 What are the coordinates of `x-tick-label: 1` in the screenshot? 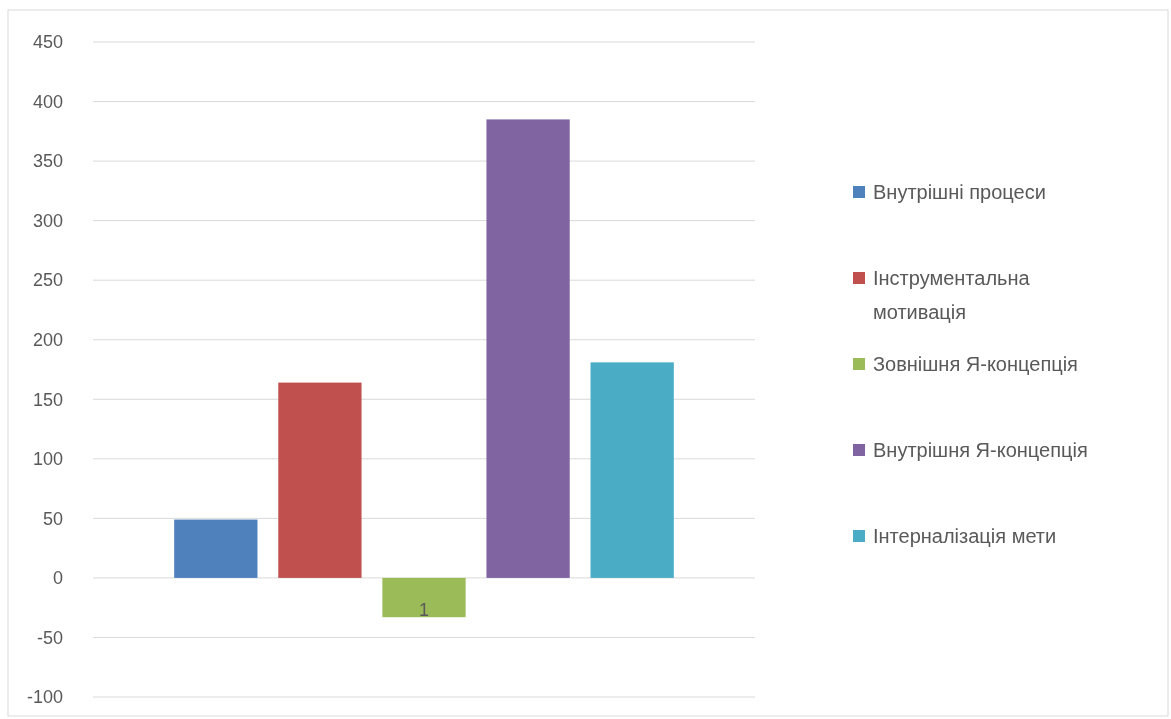 It's located at (424, 609).